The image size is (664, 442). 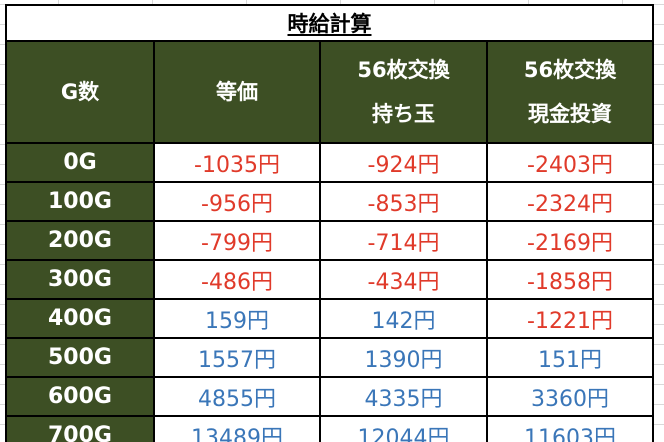 What do you see at coordinates (80, 428) in the screenshot?
I see `row-g-count-cell: 700G` at bounding box center [80, 428].